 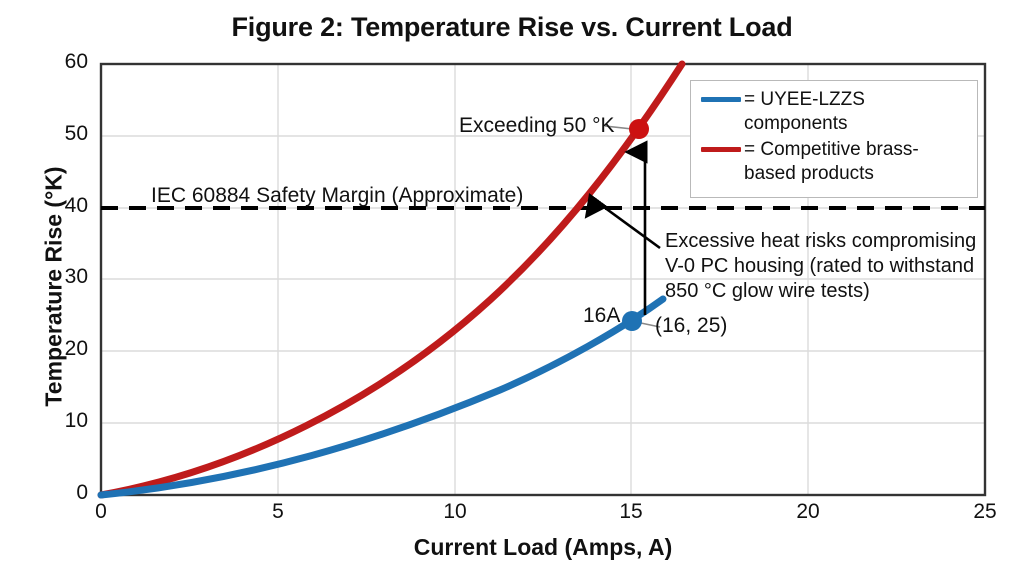 I want to click on marker-exceeding-label: Exceeding 50 °K, so click(x=537, y=125).